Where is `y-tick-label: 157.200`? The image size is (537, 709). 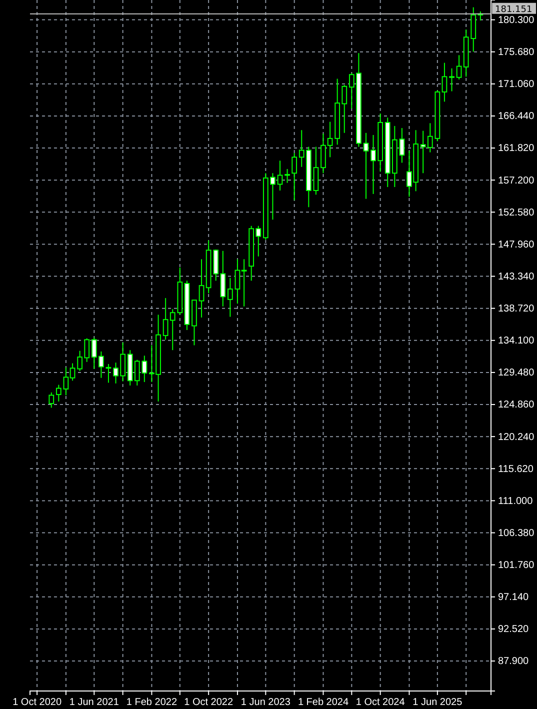 y-tick-label: 157.200 is located at coordinates (516, 180).